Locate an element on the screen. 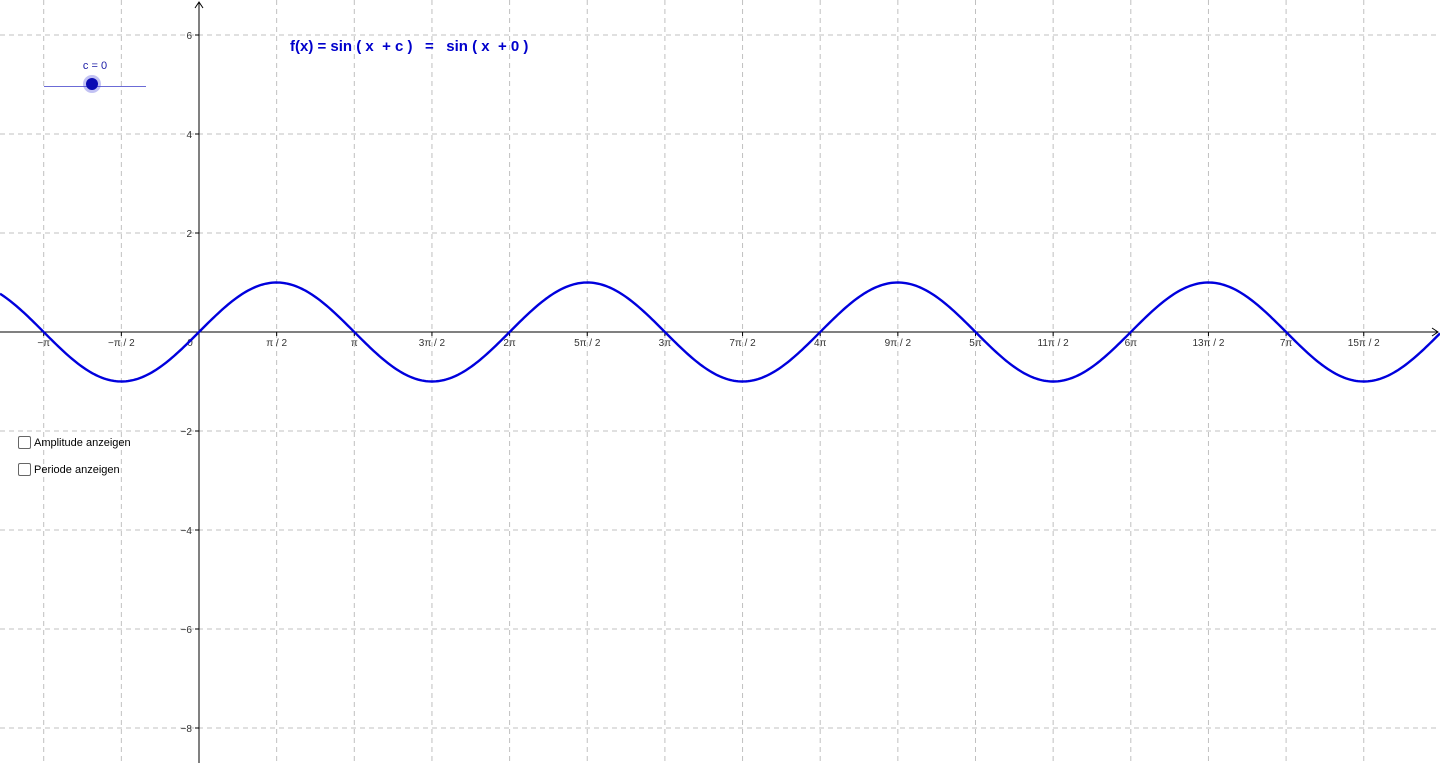  c-slider: c = 0 is located at coordinates (95, 80).